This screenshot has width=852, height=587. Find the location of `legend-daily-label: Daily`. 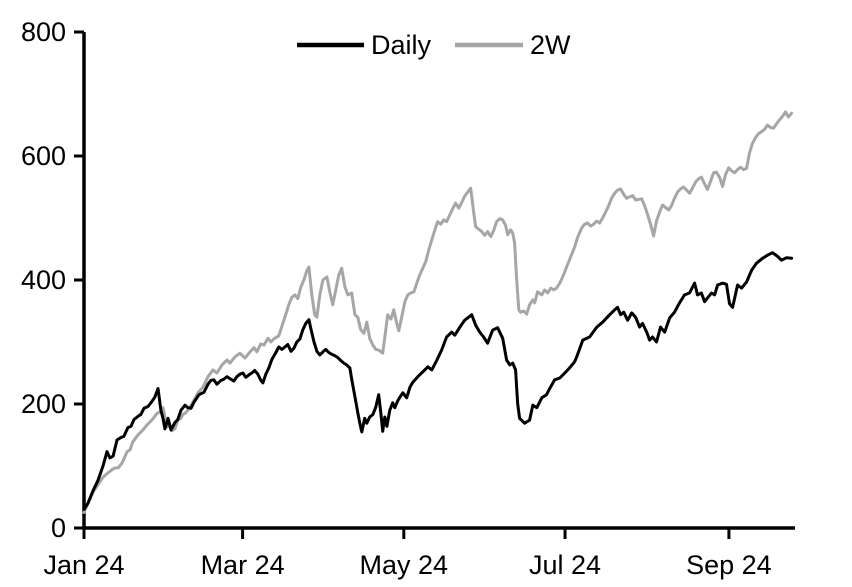

legend-daily-label: Daily is located at coordinates (401, 45).